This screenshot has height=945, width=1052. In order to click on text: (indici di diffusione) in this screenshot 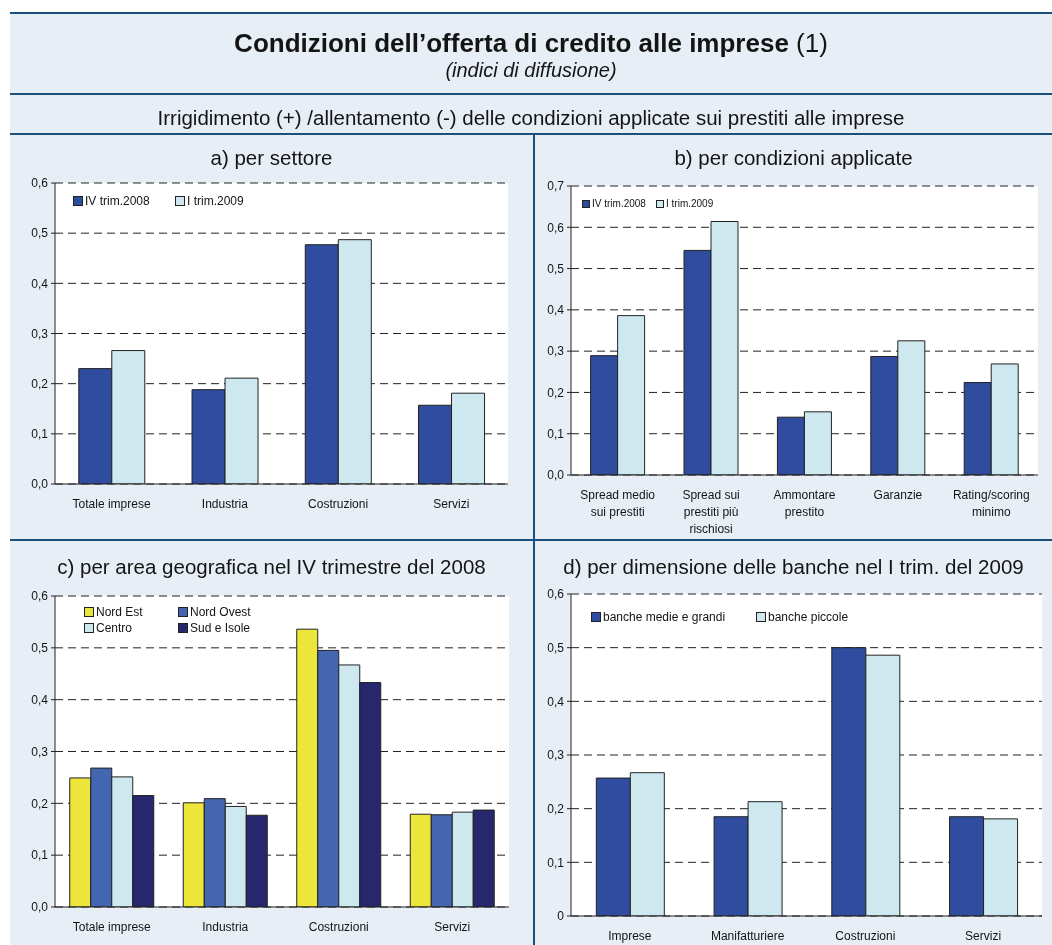, I will do `click(531, 70)`.